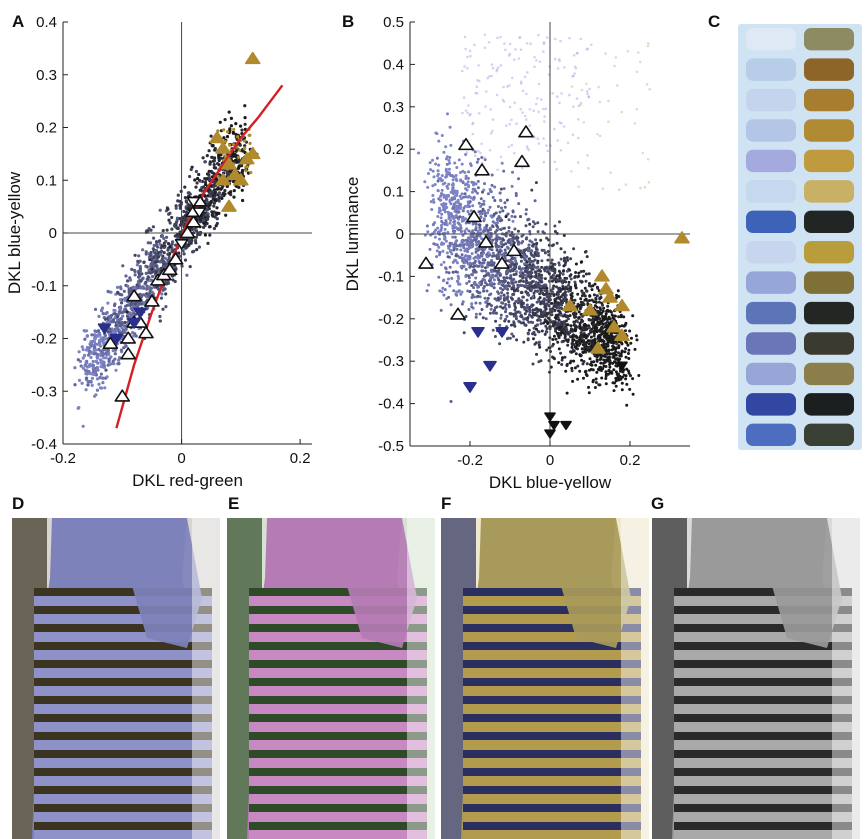  What do you see at coordinates (771, 313) in the screenshot?
I see `swatch-left` at bounding box center [771, 313].